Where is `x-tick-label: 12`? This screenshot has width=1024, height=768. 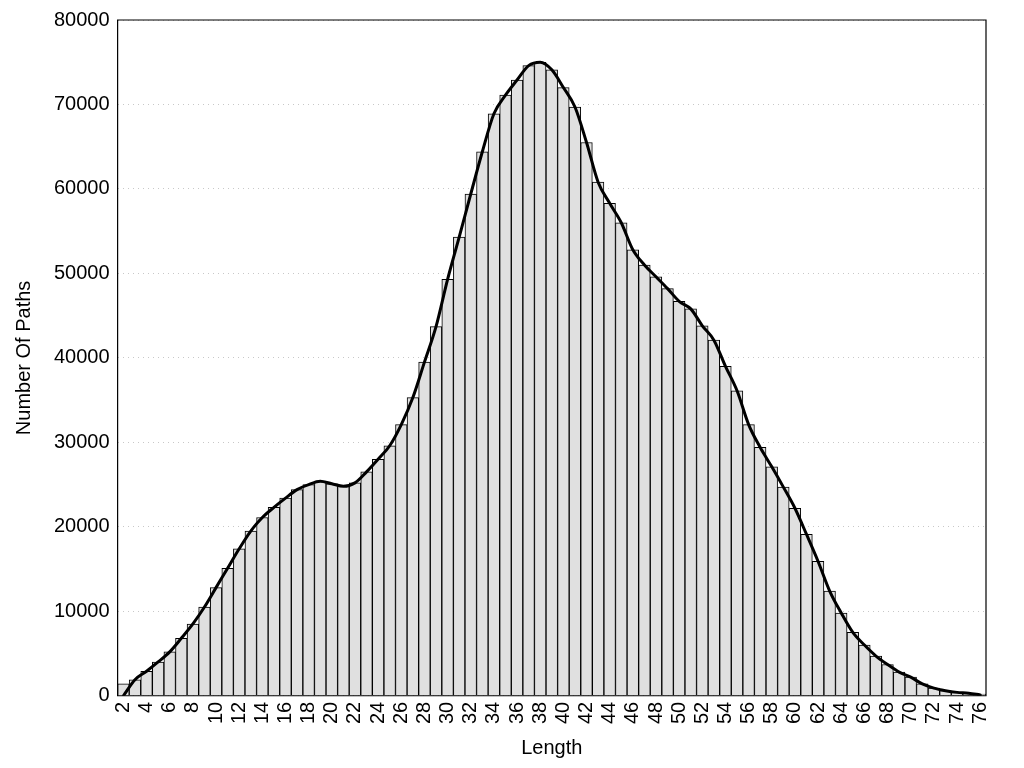 x-tick-label: 12 is located at coordinates (237, 712).